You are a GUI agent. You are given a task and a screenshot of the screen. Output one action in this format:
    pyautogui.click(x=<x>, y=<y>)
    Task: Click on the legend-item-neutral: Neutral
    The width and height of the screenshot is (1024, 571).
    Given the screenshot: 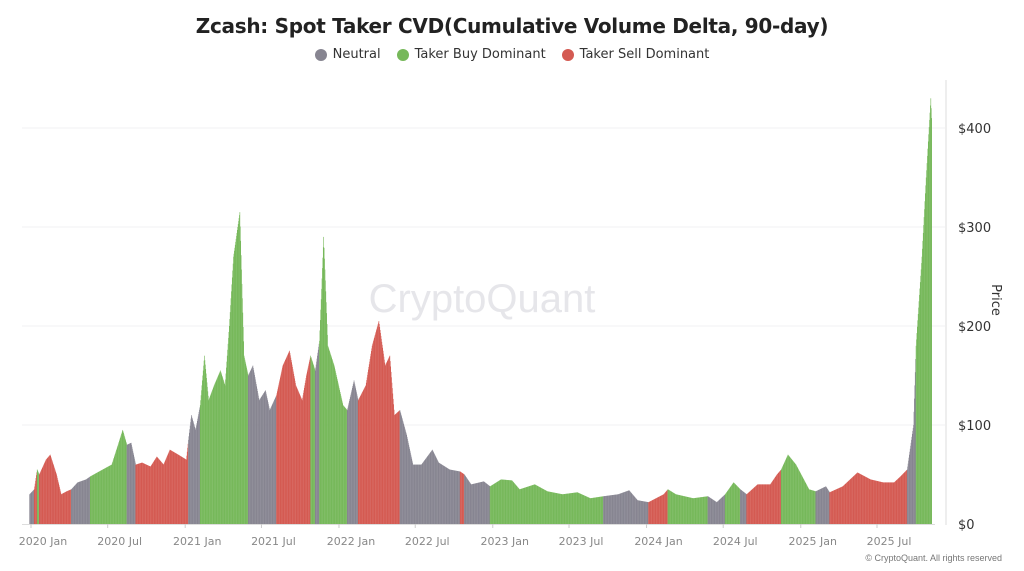 What is the action you would take?
    pyautogui.click(x=347, y=54)
    